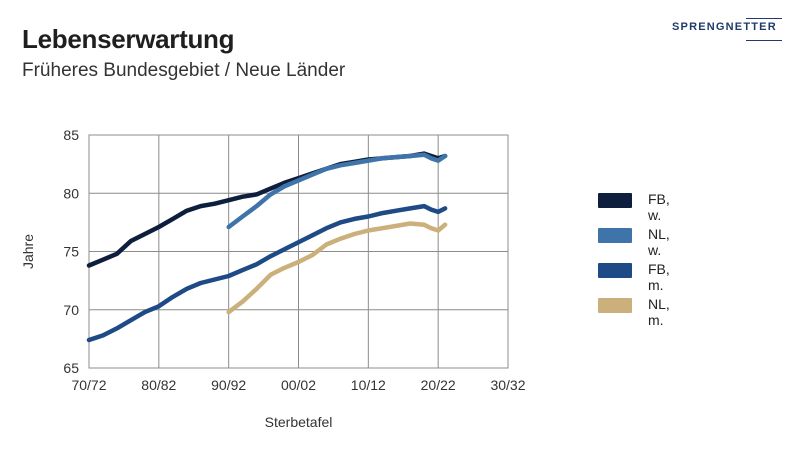 The width and height of the screenshot is (800, 450). What do you see at coordinates (764, 18) in the screenshot?
I see `logo-line-top` at bounding box center [764, 18].